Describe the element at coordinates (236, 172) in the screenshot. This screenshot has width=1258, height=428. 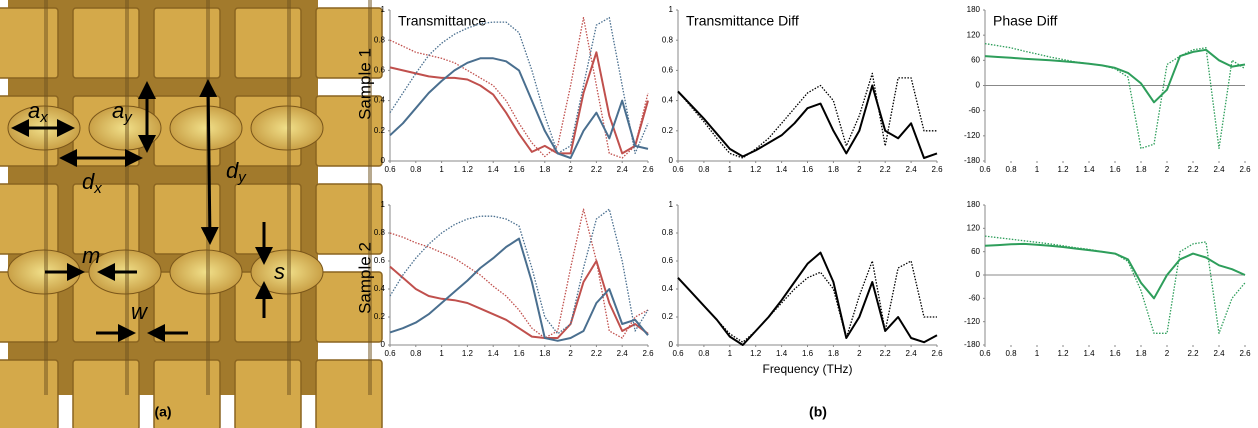
I see `label-dy: dy` at that location.